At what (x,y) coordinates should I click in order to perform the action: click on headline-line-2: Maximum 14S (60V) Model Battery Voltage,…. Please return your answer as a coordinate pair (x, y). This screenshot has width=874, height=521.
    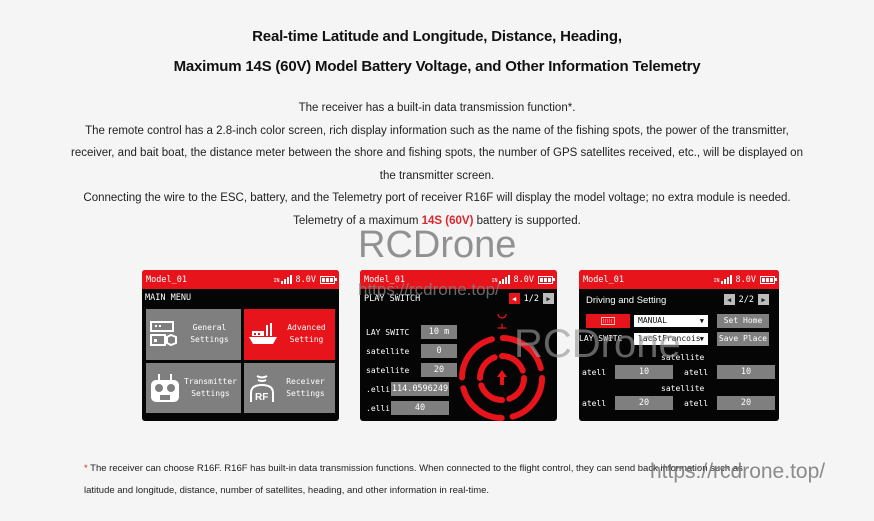
    Looking at the image, I should click on (437, 66).